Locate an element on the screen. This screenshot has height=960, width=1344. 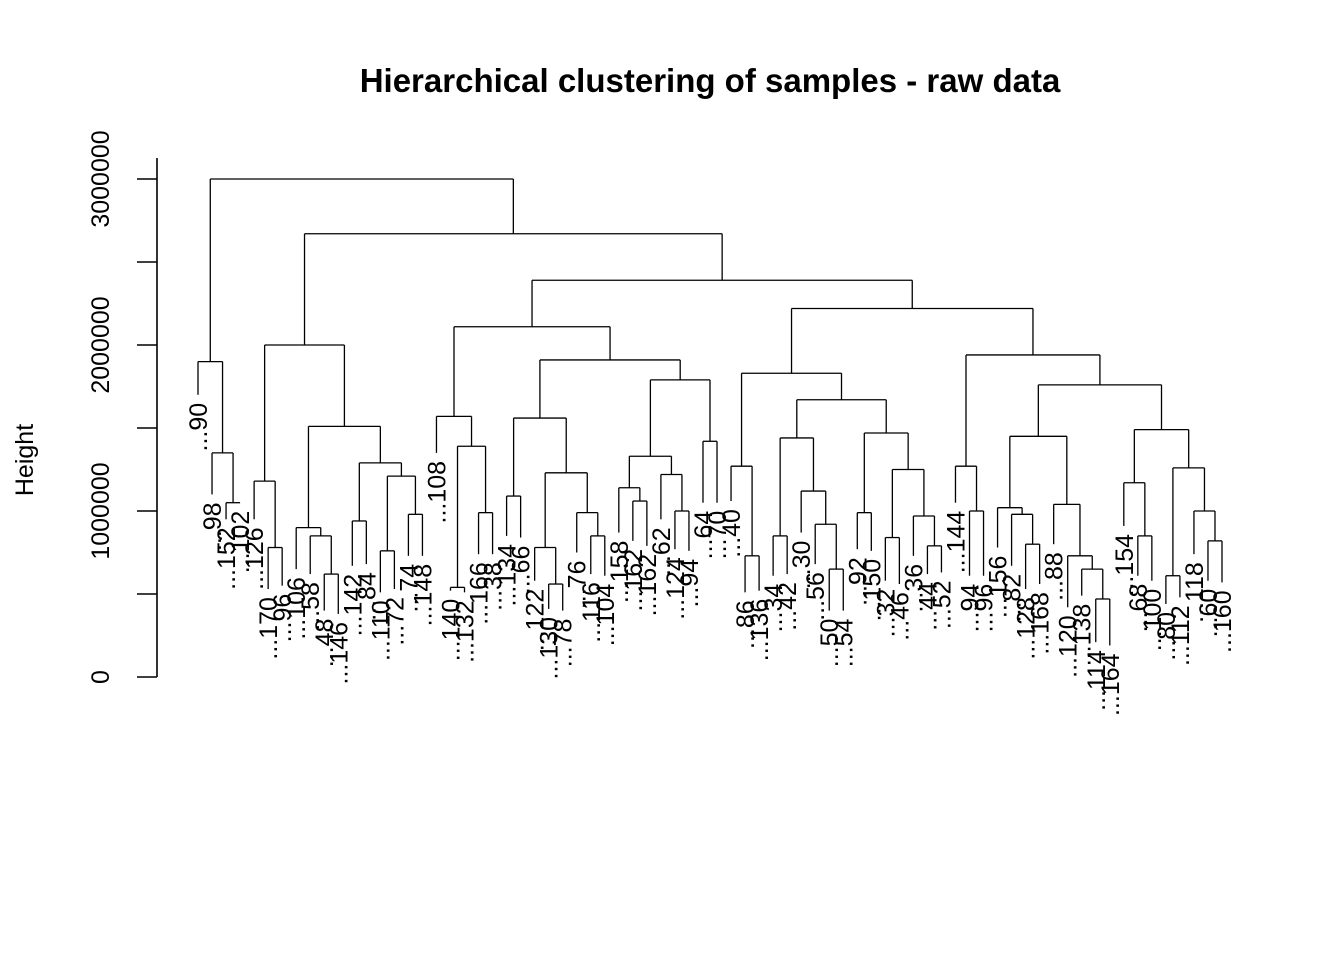
leaf-label: ...130 is located at coordinates (550, 648).